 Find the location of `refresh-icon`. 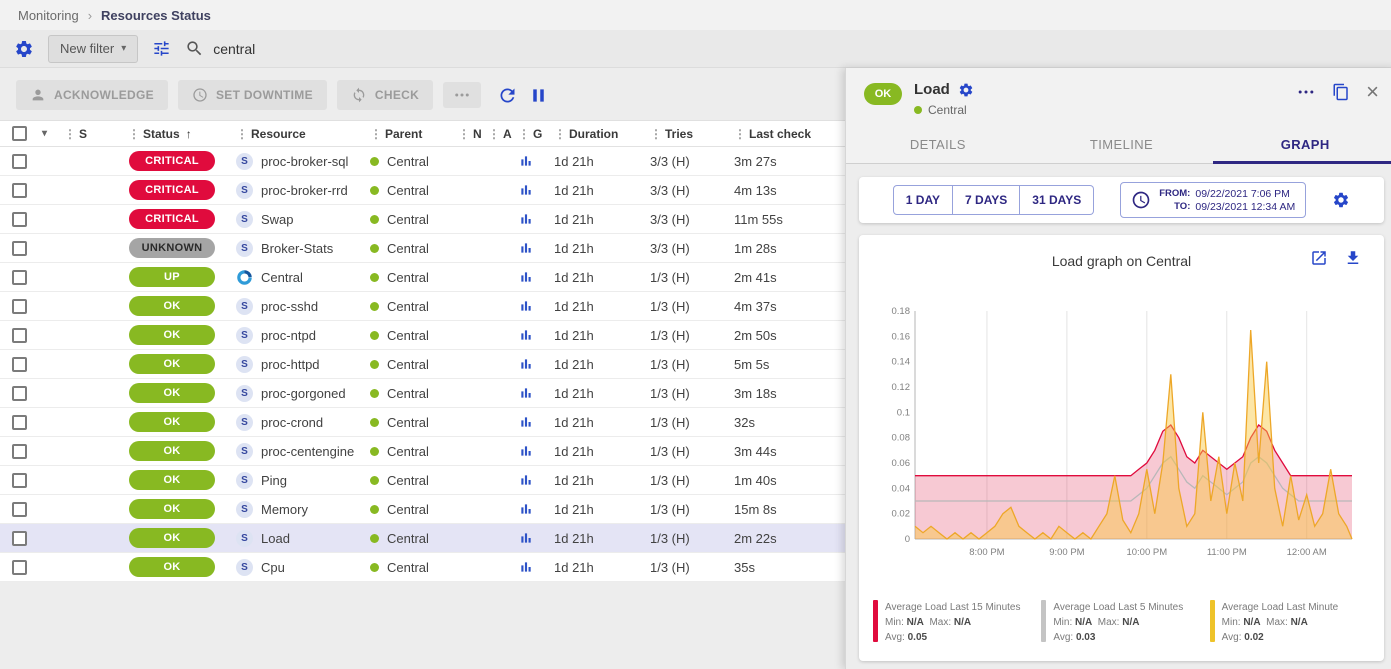

refresh-icon is located at coordinates (507, 95).